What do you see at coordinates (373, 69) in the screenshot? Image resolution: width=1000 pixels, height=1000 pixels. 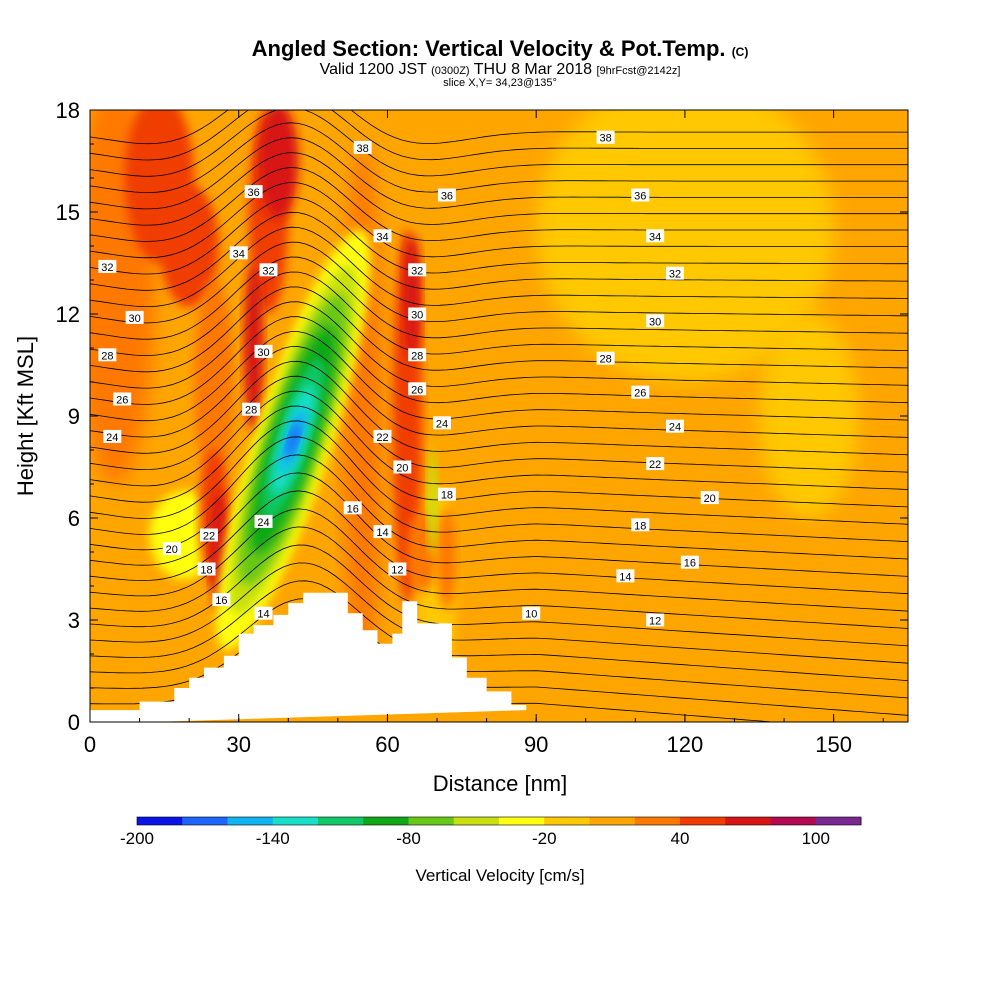 I see `valid-prefix: Valid 1200 JST` at bounding box center [373, 69].